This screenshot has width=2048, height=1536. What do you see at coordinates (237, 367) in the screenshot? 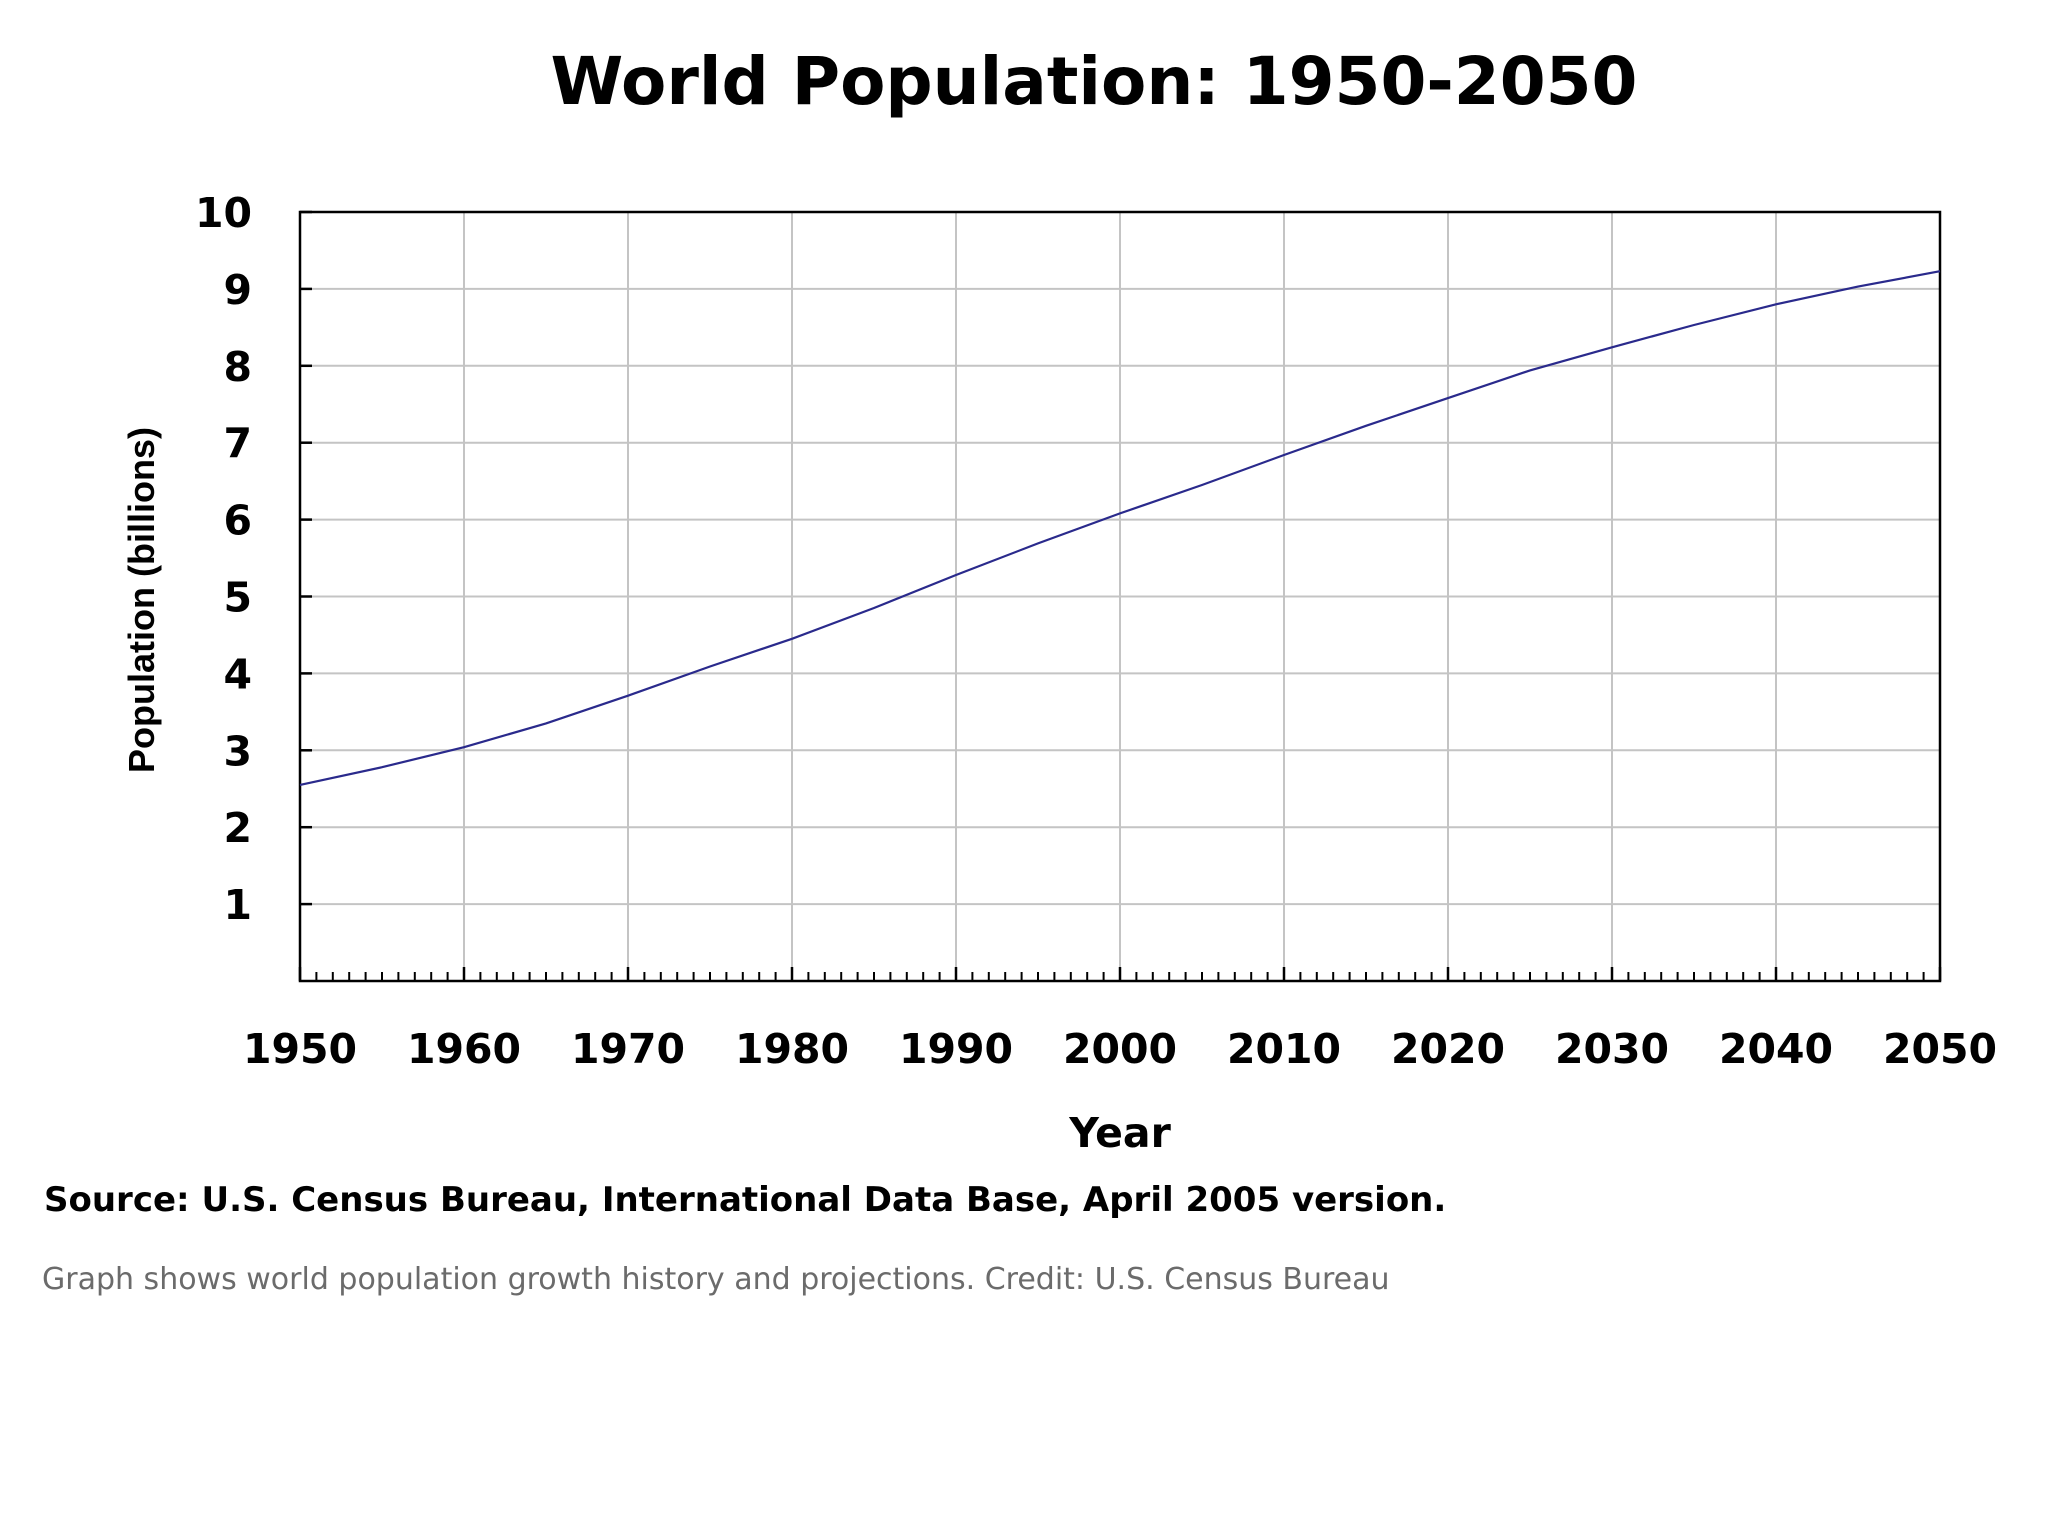
I see `y-tick-label: 8` at bounding box center [237, 367].